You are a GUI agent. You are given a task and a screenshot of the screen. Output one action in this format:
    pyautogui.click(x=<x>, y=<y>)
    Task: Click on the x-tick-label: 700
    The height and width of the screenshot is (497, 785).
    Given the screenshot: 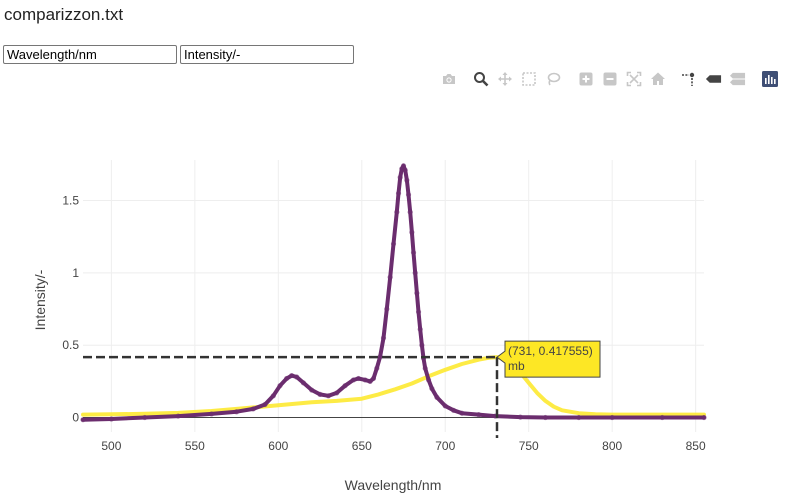 What is the action you would take?
    pyautogui.click(x=445, y=446)
    